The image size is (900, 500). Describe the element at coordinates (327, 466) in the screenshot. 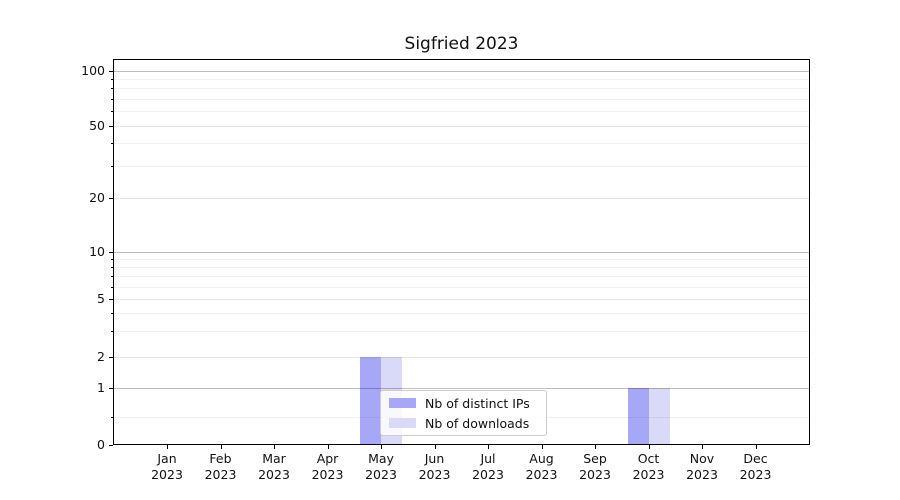

I see `x-tick-label: Apr 2023` at that location.